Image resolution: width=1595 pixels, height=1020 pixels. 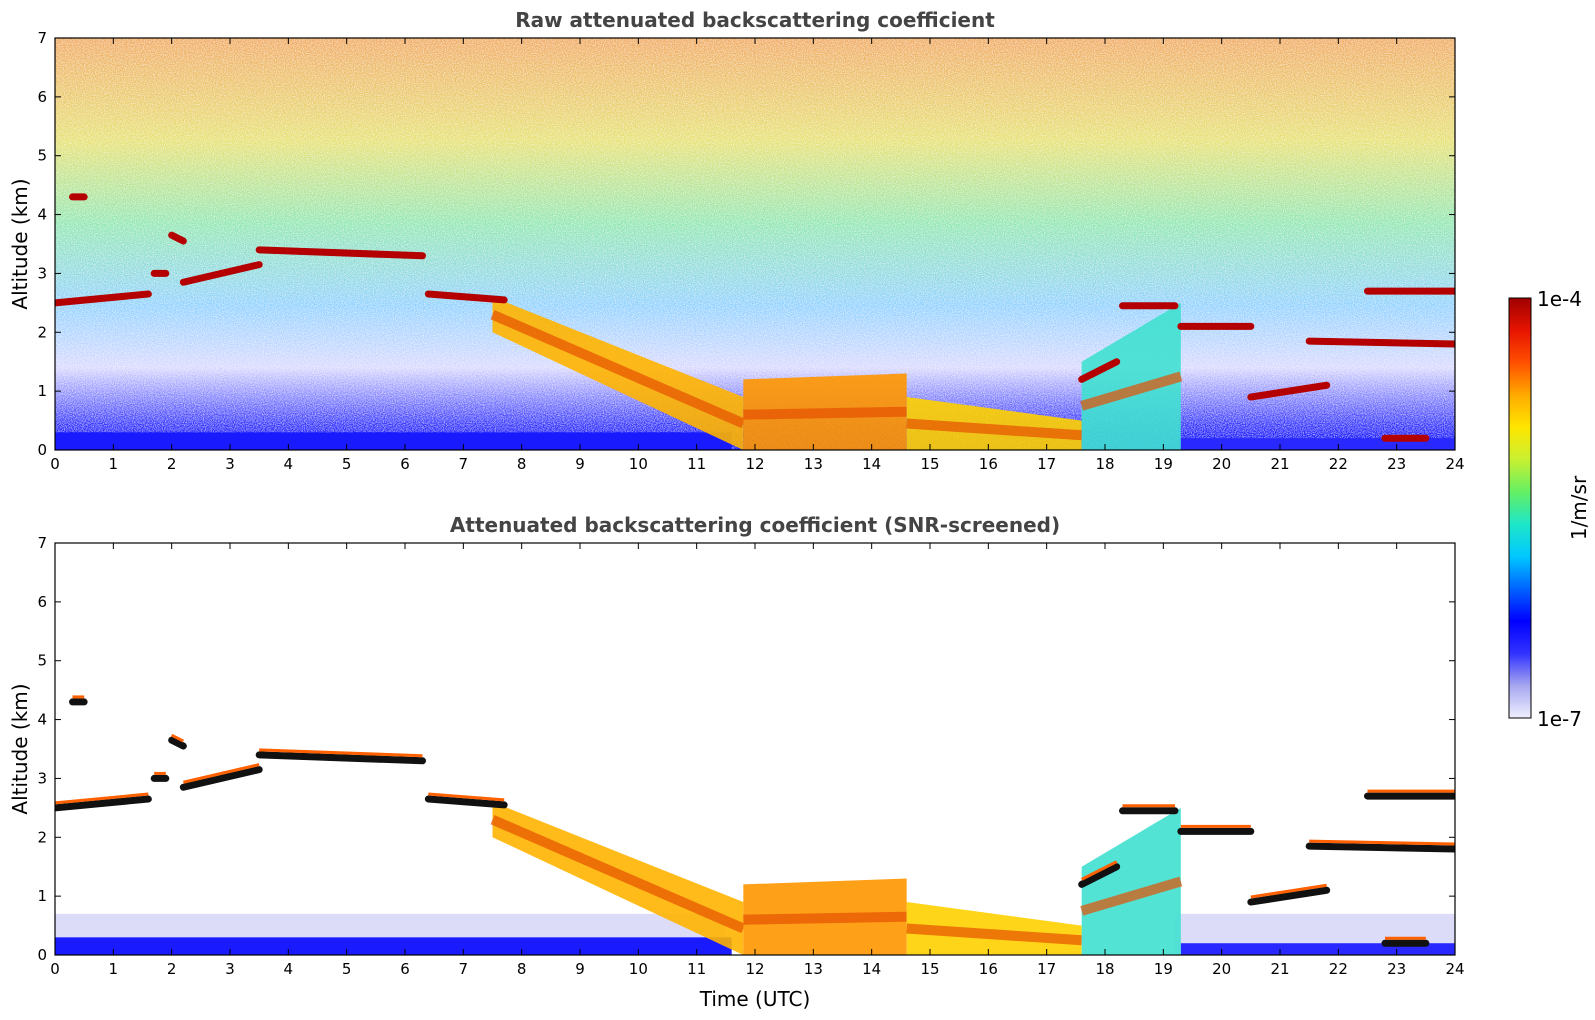 What do you see at coordinates (1559, 299) in the screenshot?
I see `colorbar-max-label: 1e-4` at bounding box center [1559, 299].